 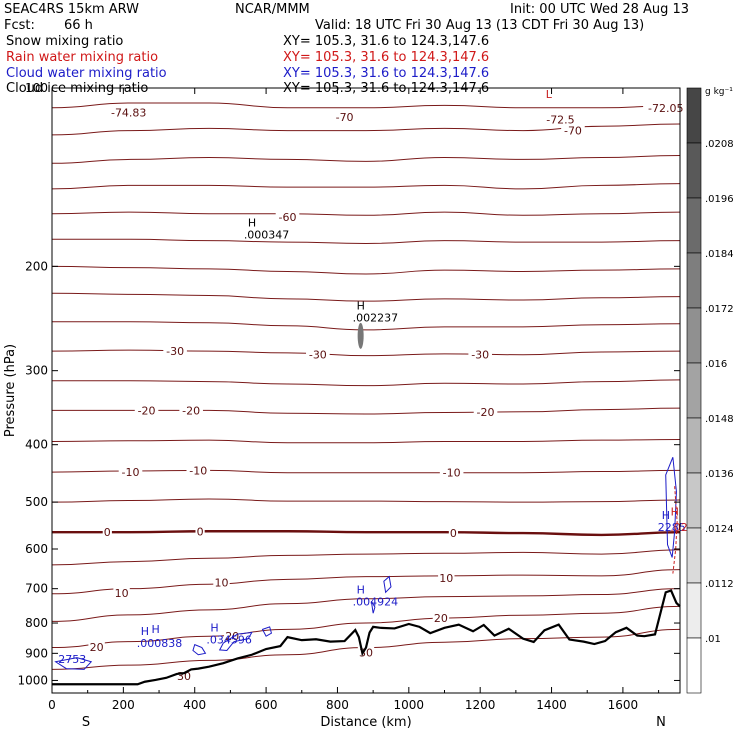 I want to click on isotherm-label-13: -10, so click(x=198, y=470).